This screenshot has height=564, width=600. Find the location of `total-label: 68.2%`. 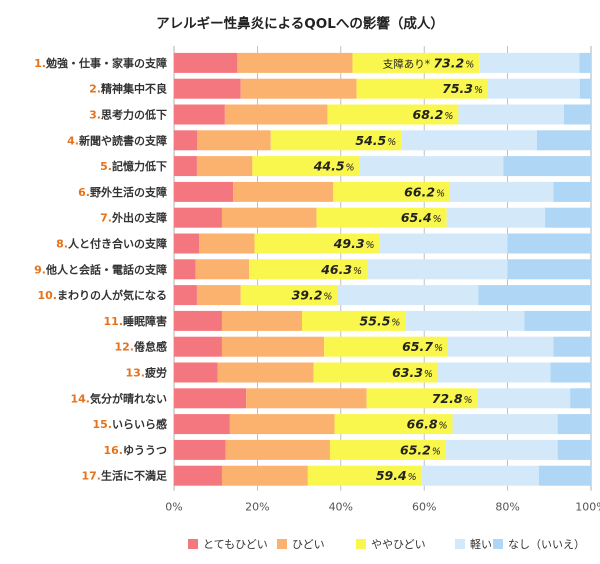

total-label: 68.2% is located at coordinates (433, 114).